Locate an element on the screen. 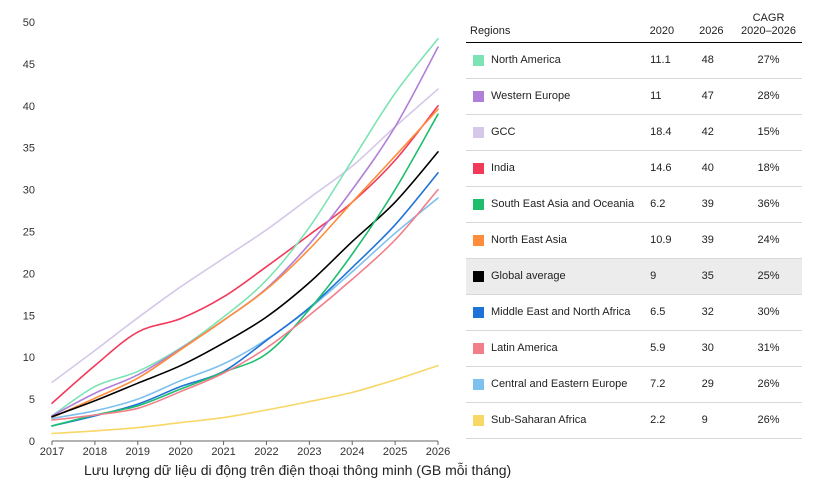 This screenshot has height=486, width=823. value-2020-cell: 2.2 is located at coordinates (662, 420).